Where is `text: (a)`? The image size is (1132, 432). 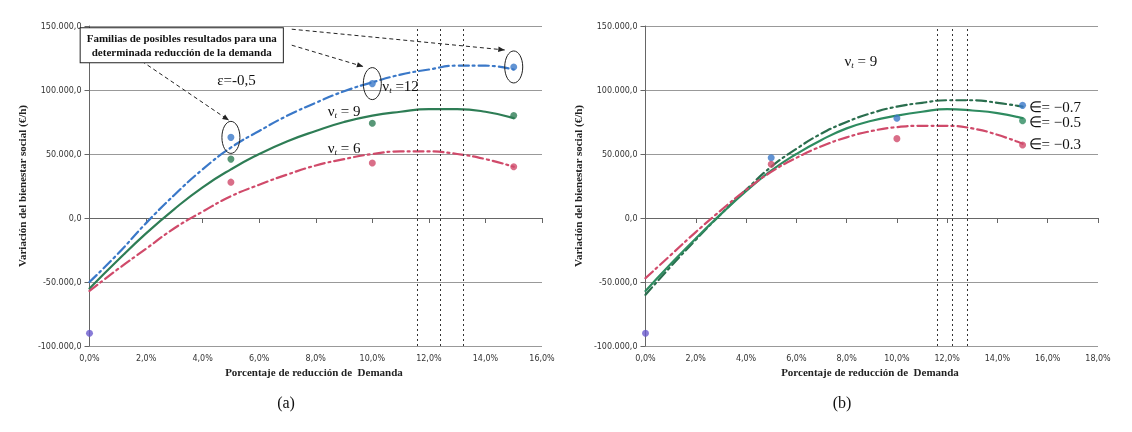 text: (a) is located at coordinates (286, 402).